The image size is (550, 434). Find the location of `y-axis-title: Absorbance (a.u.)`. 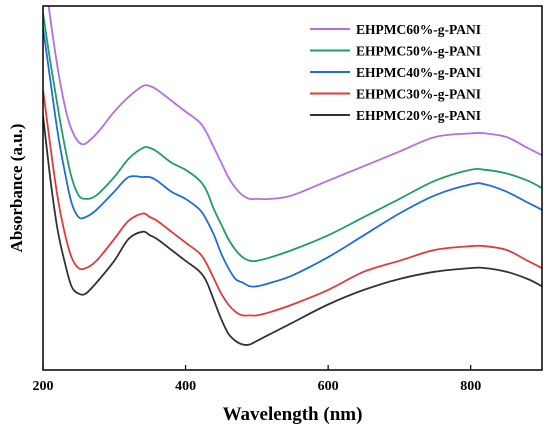

y-axis-title: Absorbance (a.u.) is located at coordinates (16, 188).